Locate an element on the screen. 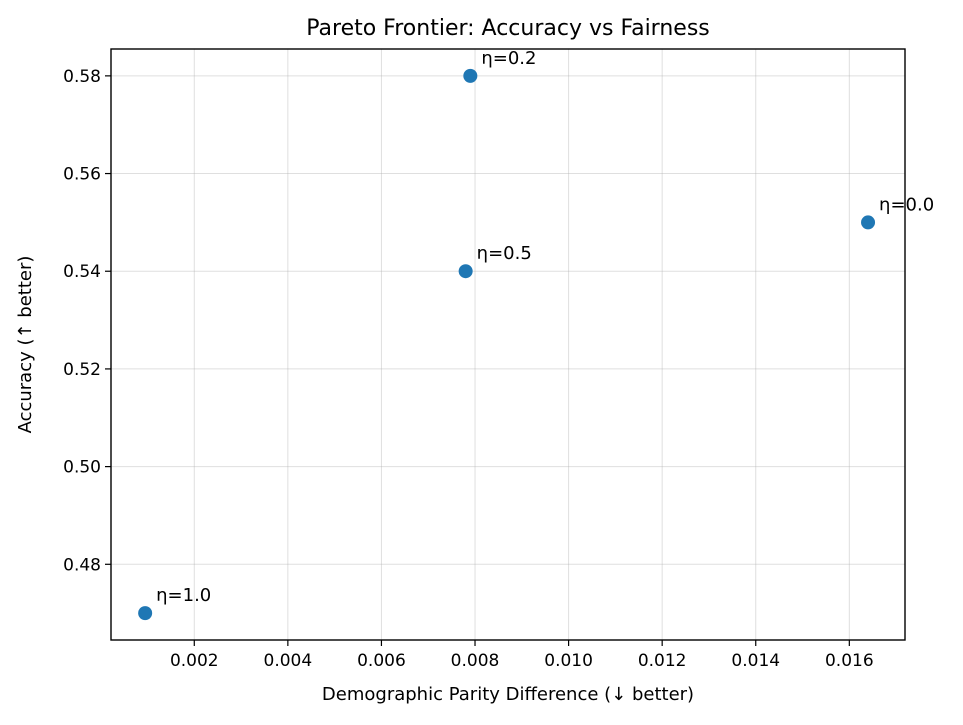 This screenshot has height=725, width=963. y-tick-label: 0.56 is located at coordinates (82, 175).